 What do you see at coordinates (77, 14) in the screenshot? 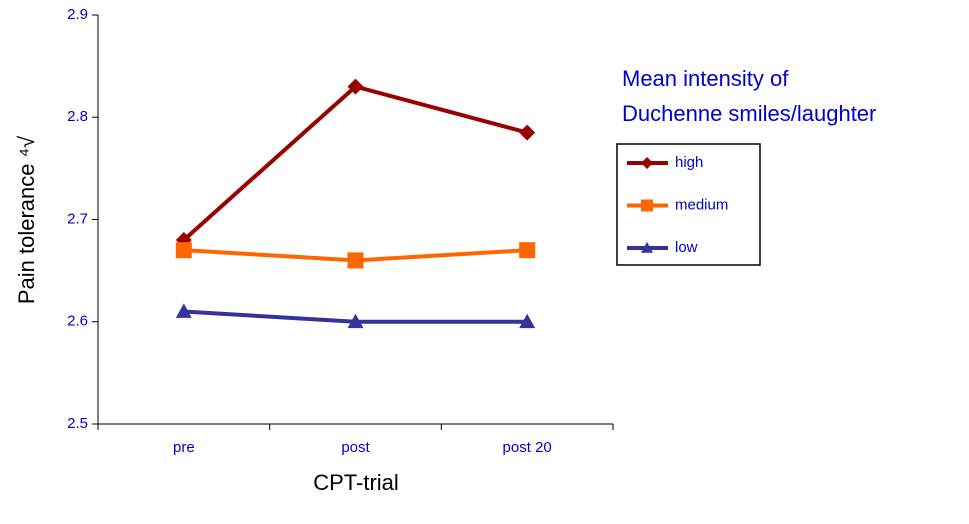
I see `y-tick-label: 2.9` at bounding box center [77, 14].